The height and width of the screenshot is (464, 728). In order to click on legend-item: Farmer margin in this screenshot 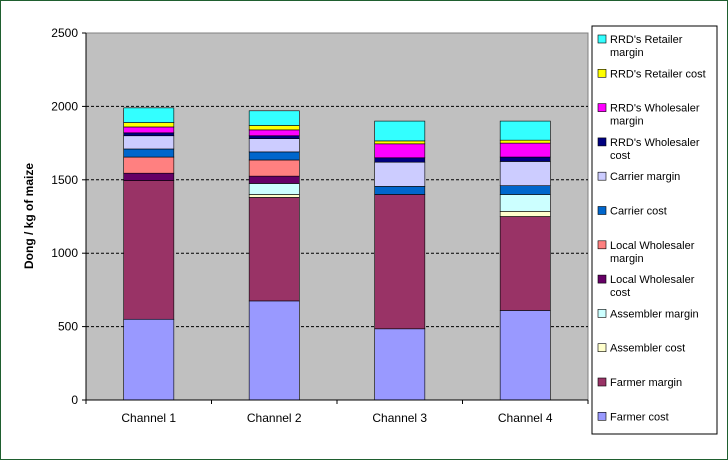, I will do `click(639, 383)`.